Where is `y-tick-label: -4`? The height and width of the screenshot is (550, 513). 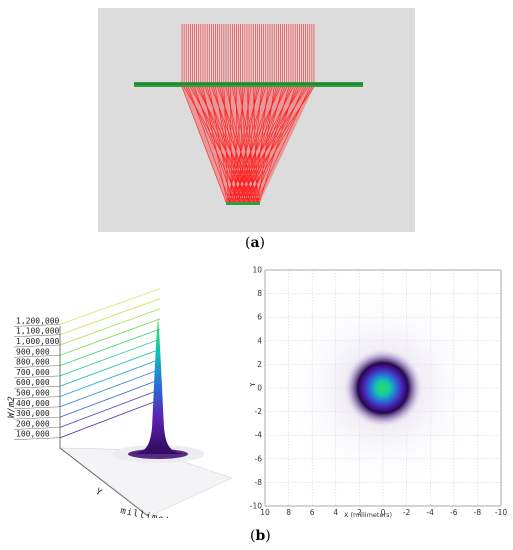
y-tick-label: -4 is located at coordinates (259, 435).